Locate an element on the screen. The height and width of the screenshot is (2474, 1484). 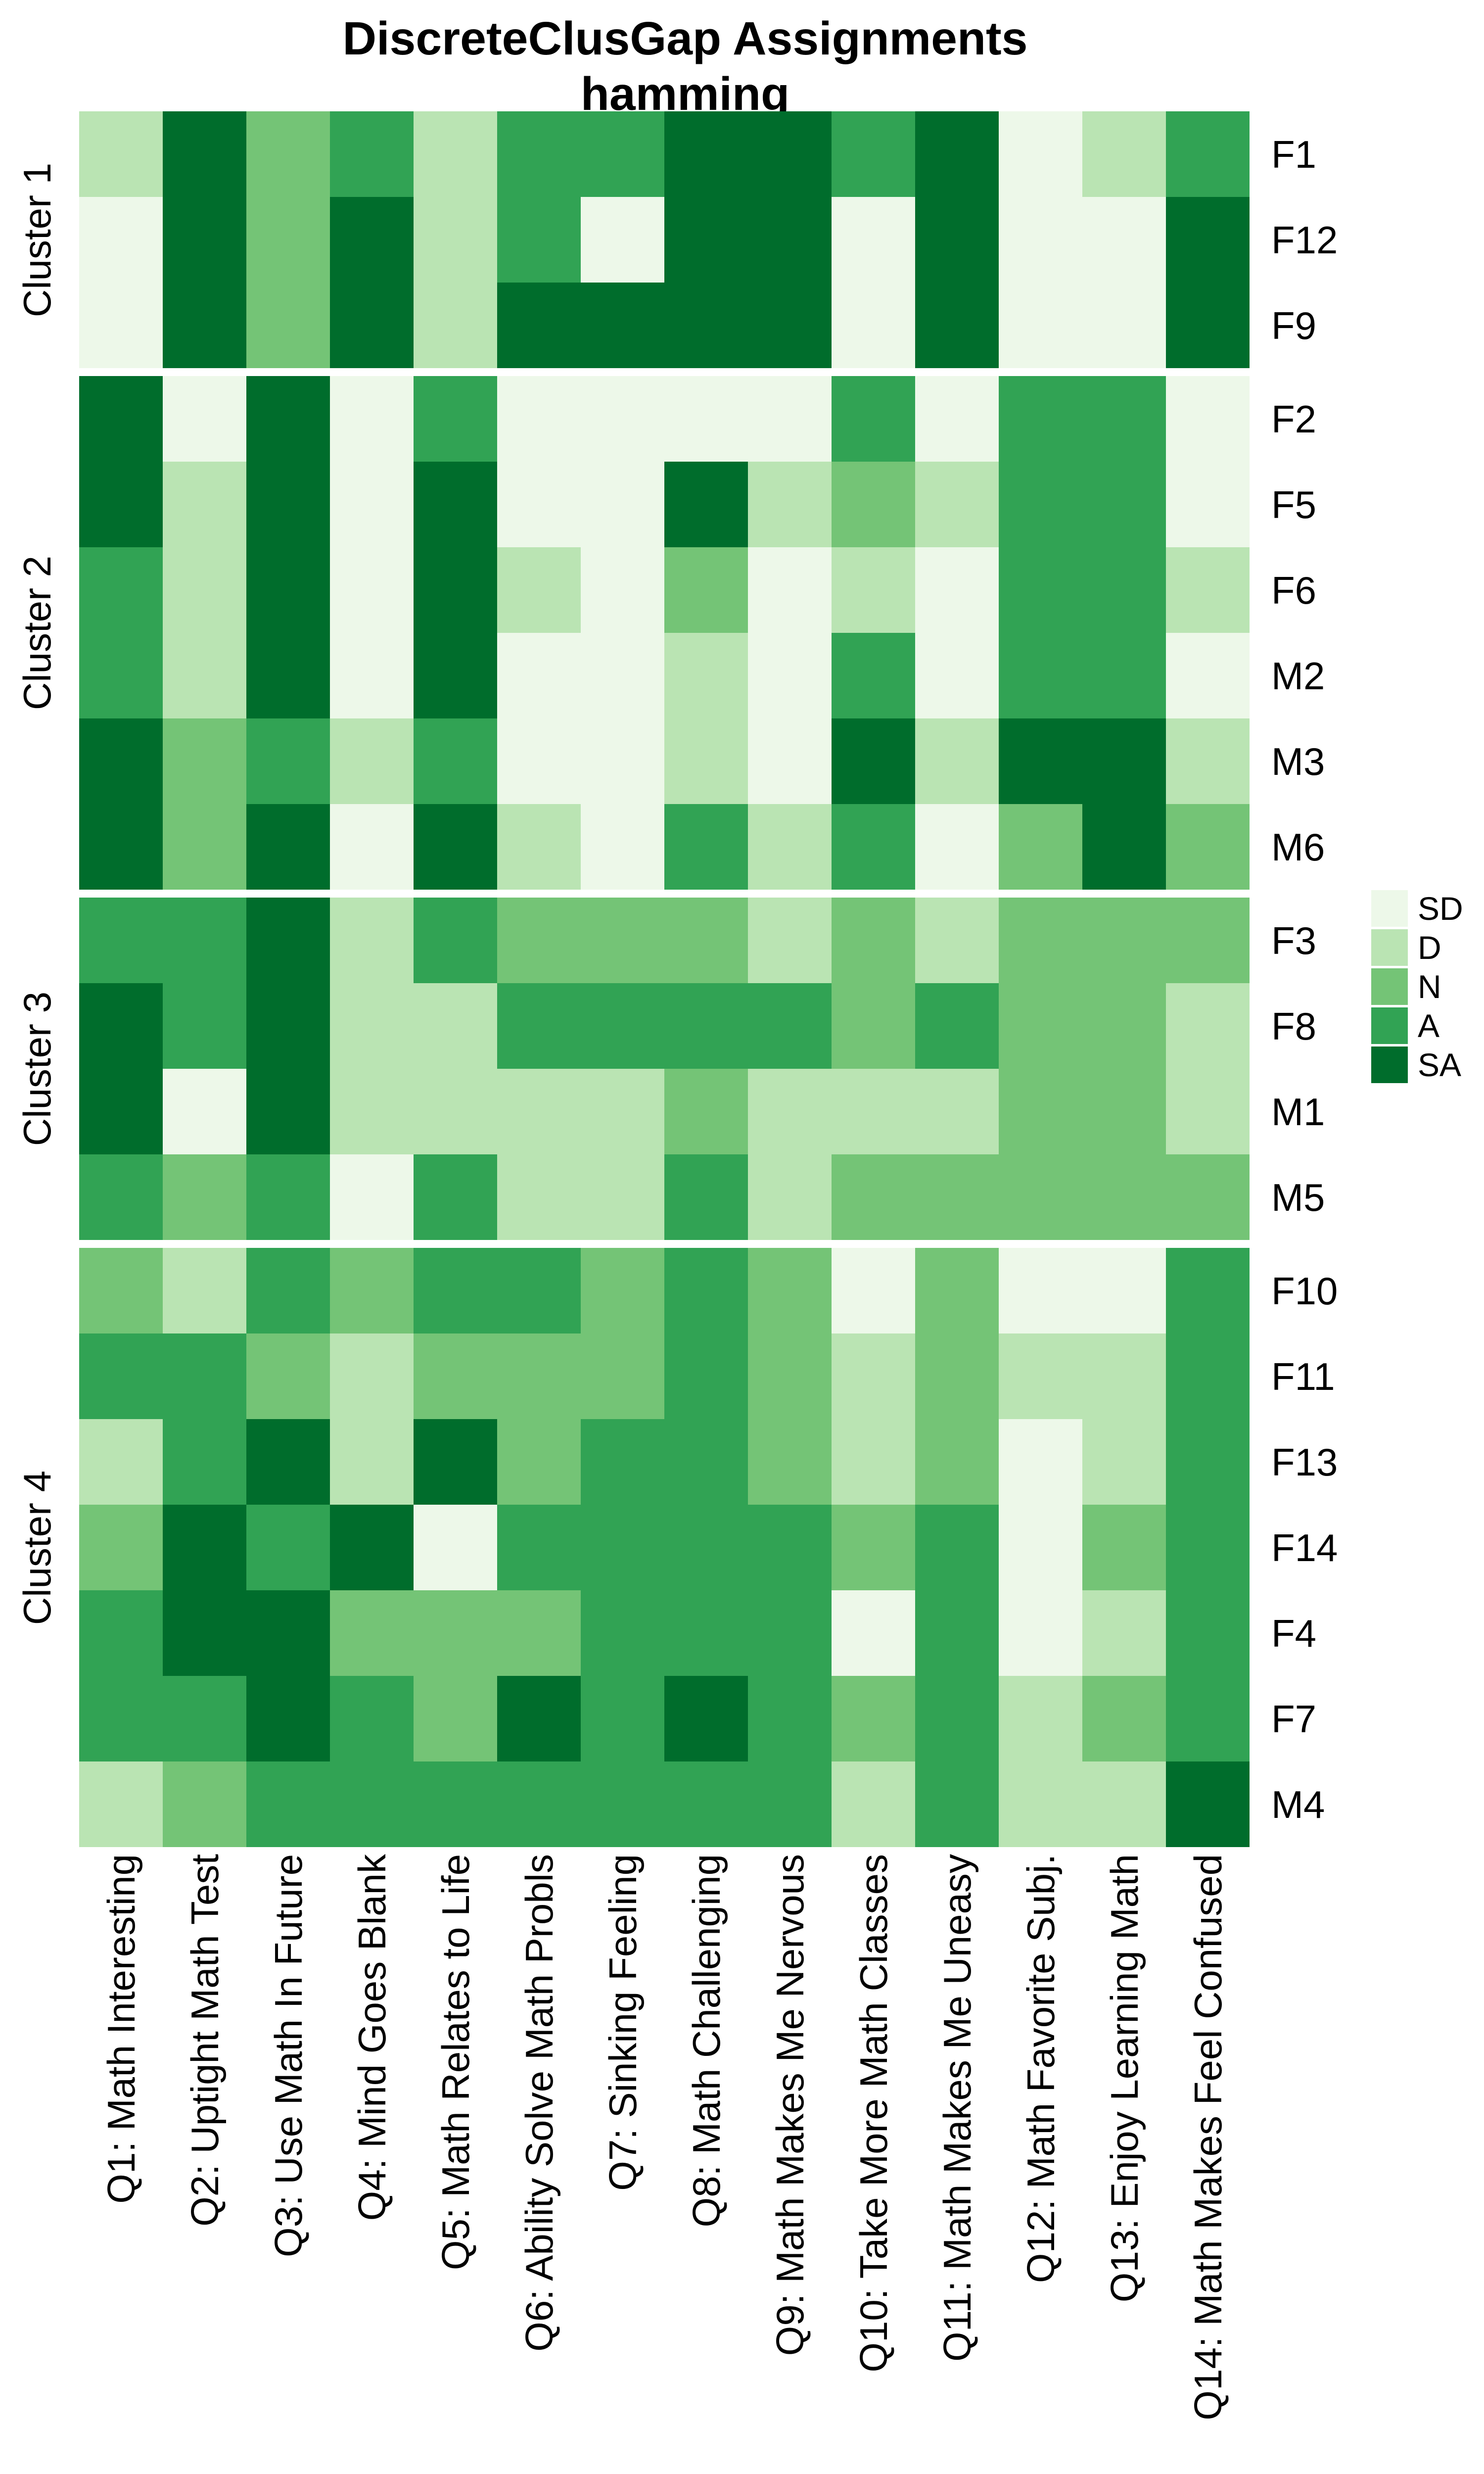
column-label: Q9: Math Makes Me Nervous is located at coordinates (790, 2105).